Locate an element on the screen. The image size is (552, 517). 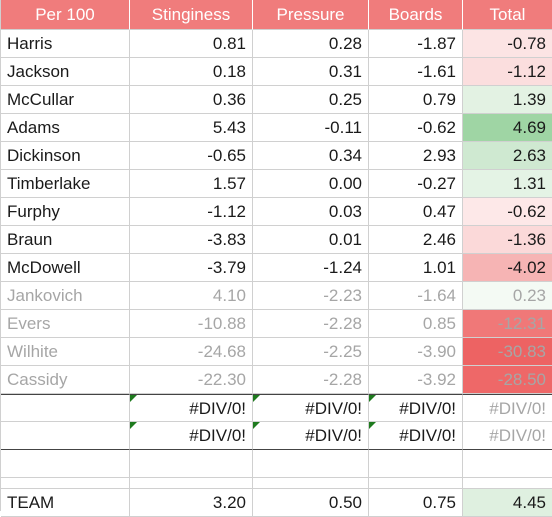
player-name-cell: Wilhite is located at coordinates (65, 352).